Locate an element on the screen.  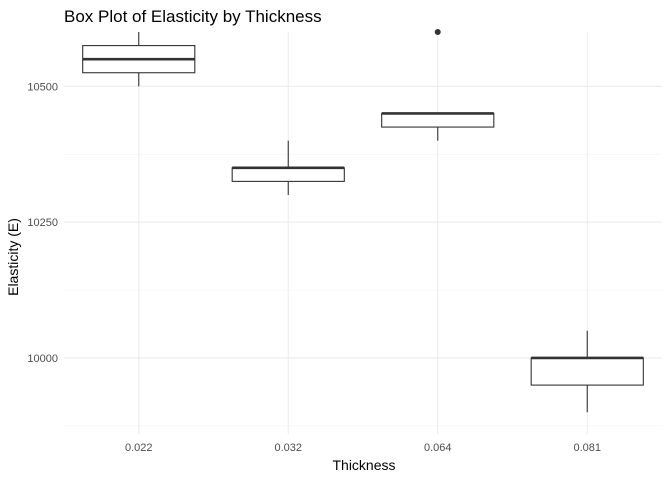
y-axis-tick-labels: 10000 10250 10500 is located at coordinates (42, 223).